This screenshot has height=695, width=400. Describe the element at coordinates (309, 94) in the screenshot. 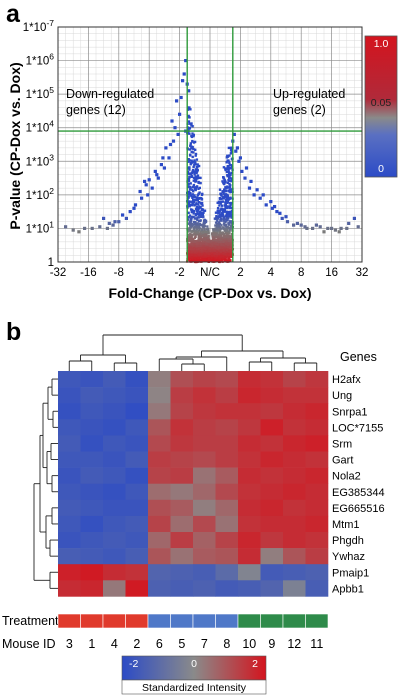

I see `up-regulated-label-line1: Up-regulated` at that location.